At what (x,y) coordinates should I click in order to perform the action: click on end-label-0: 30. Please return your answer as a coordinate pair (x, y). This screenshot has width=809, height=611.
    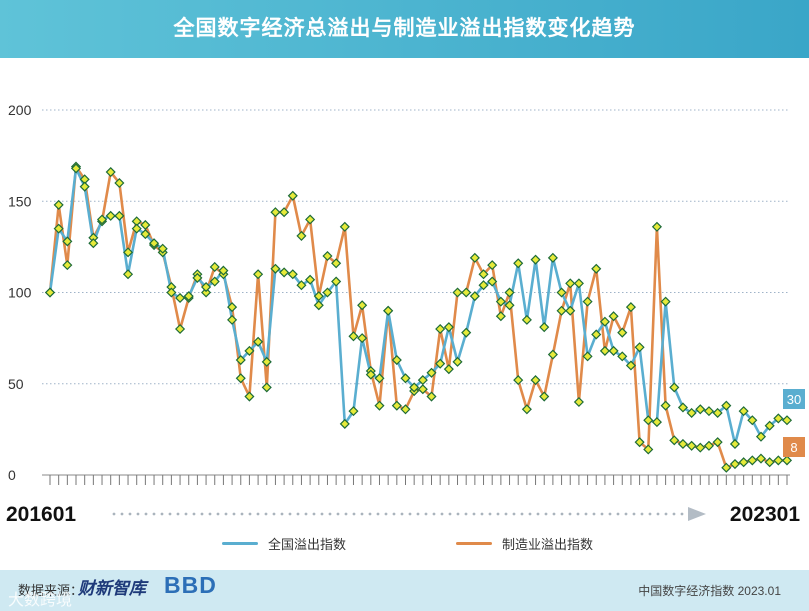
    Looking at the image, I should click on (794, 399).